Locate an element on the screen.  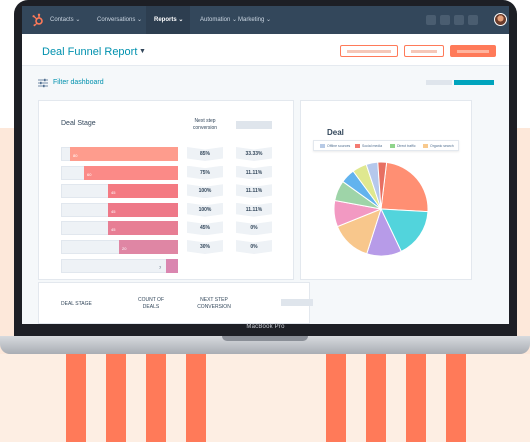
header-primary-button is located at coordinates (473, 51).